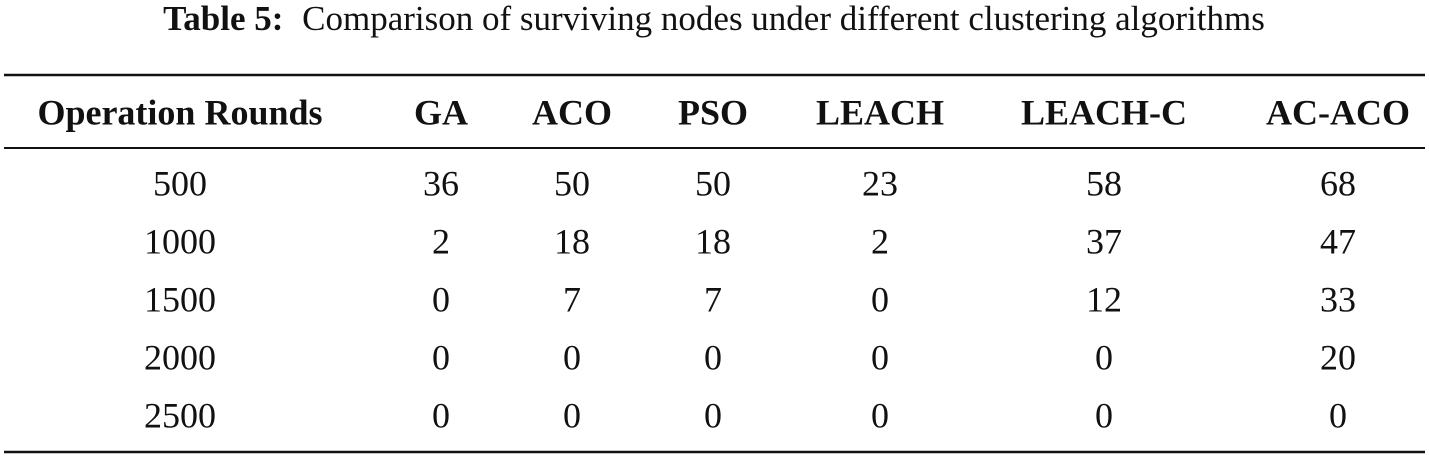 The width and height of the screenshot is (1429, 457). I want to click on column-header: LEACH, so click(880, 112).